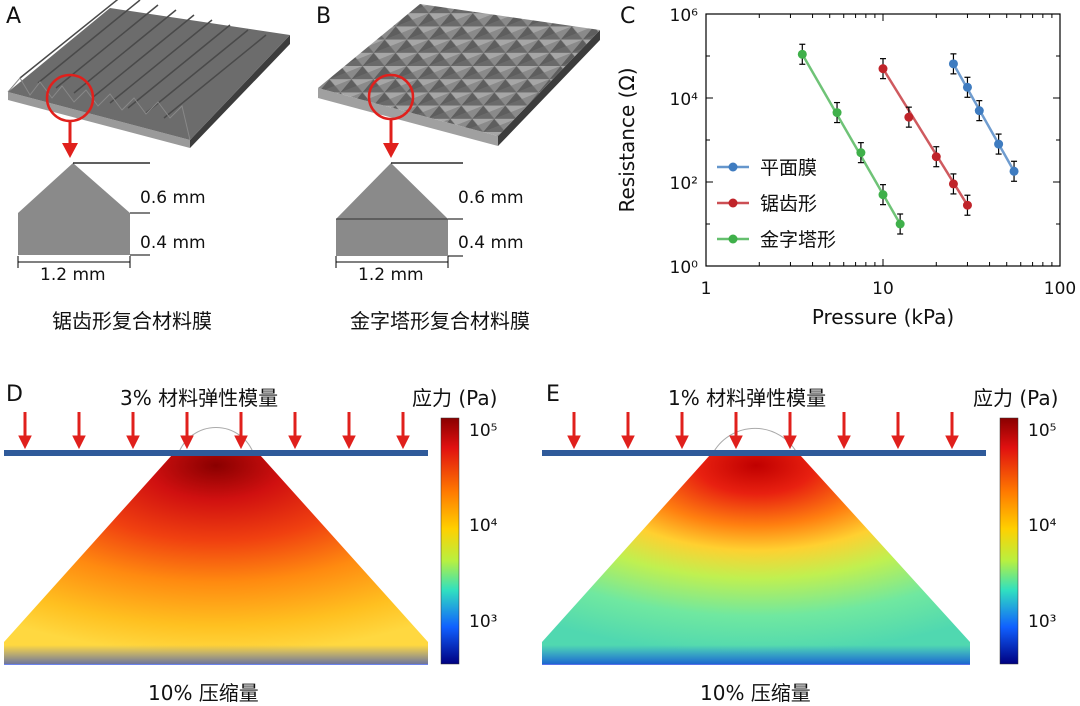 The height and width of the screenshot is (706, 1080). I want to click on legend-label: 锯齿形, so click(788, 204).